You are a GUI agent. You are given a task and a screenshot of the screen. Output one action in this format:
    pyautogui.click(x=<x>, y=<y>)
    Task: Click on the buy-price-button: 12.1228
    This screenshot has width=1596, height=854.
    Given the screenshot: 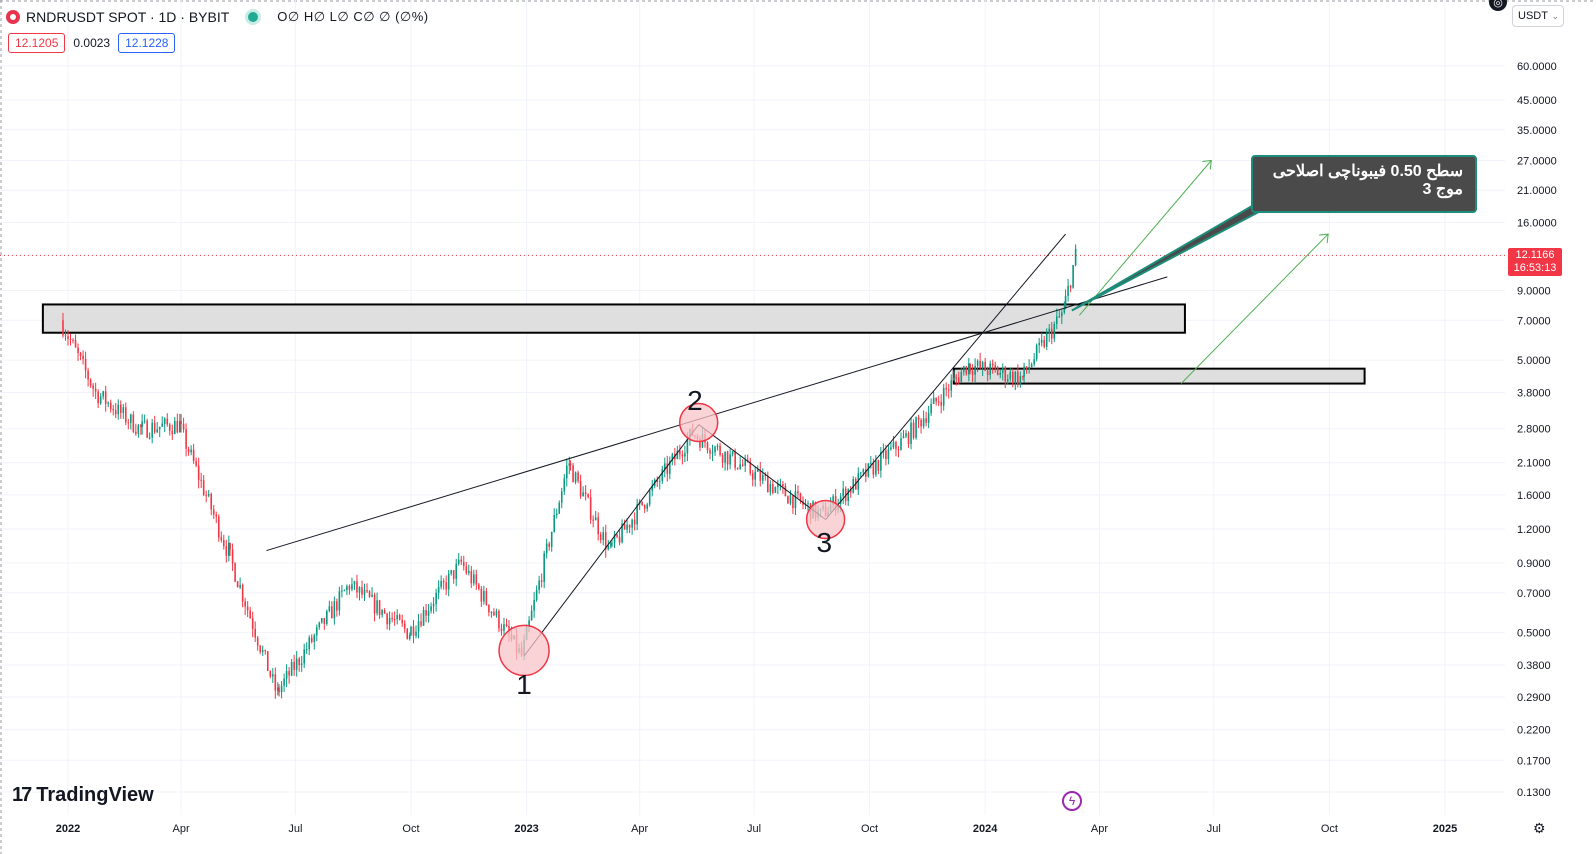 What is the action you would take?
    pyautogui.click(x=147, y=43)
    